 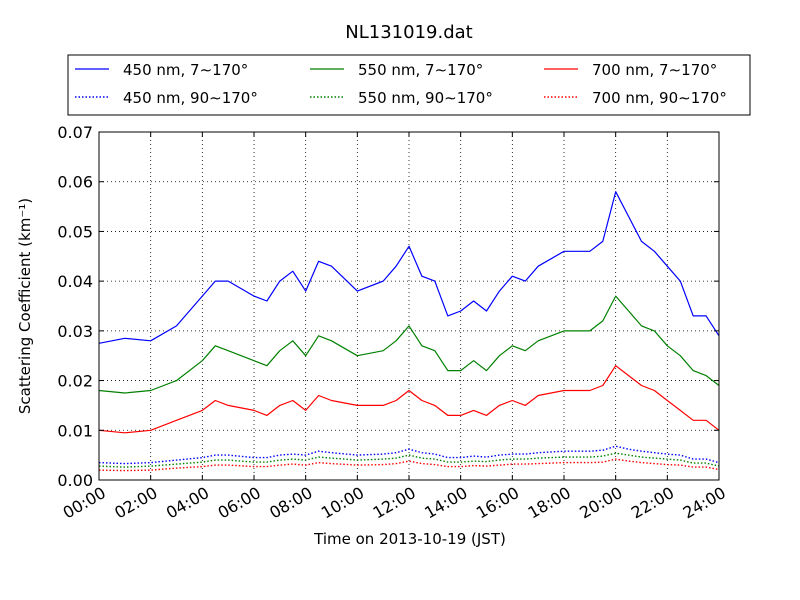 What do you see at coordinates (408, 32) in the screenshot?
I see `chart-title: NL131019.dat` at bounding box center [408, 32].